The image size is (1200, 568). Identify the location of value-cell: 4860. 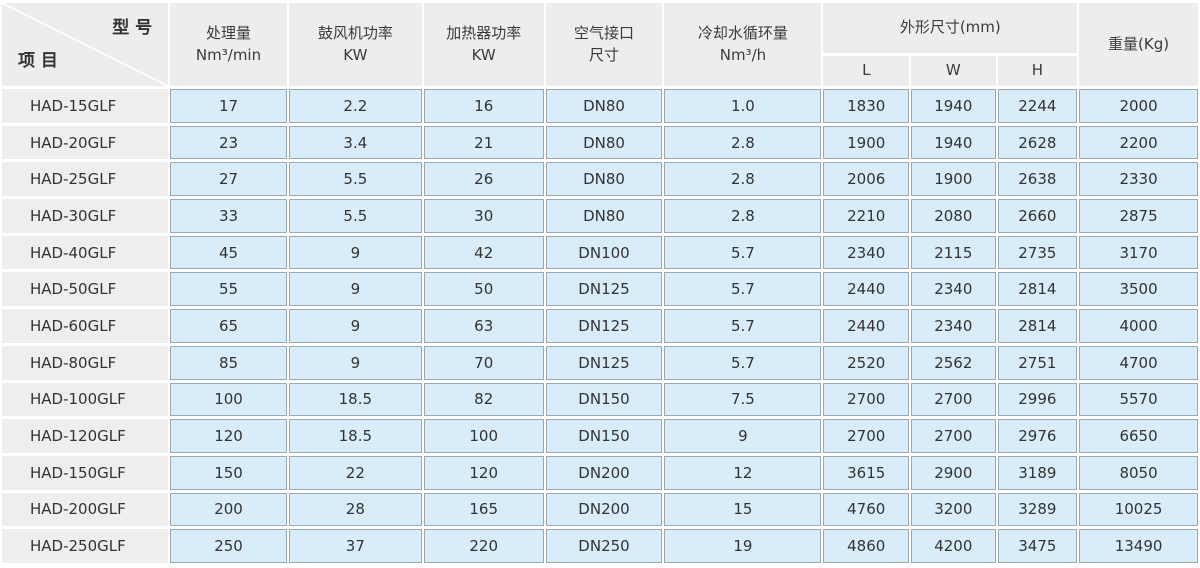
(866, 546).